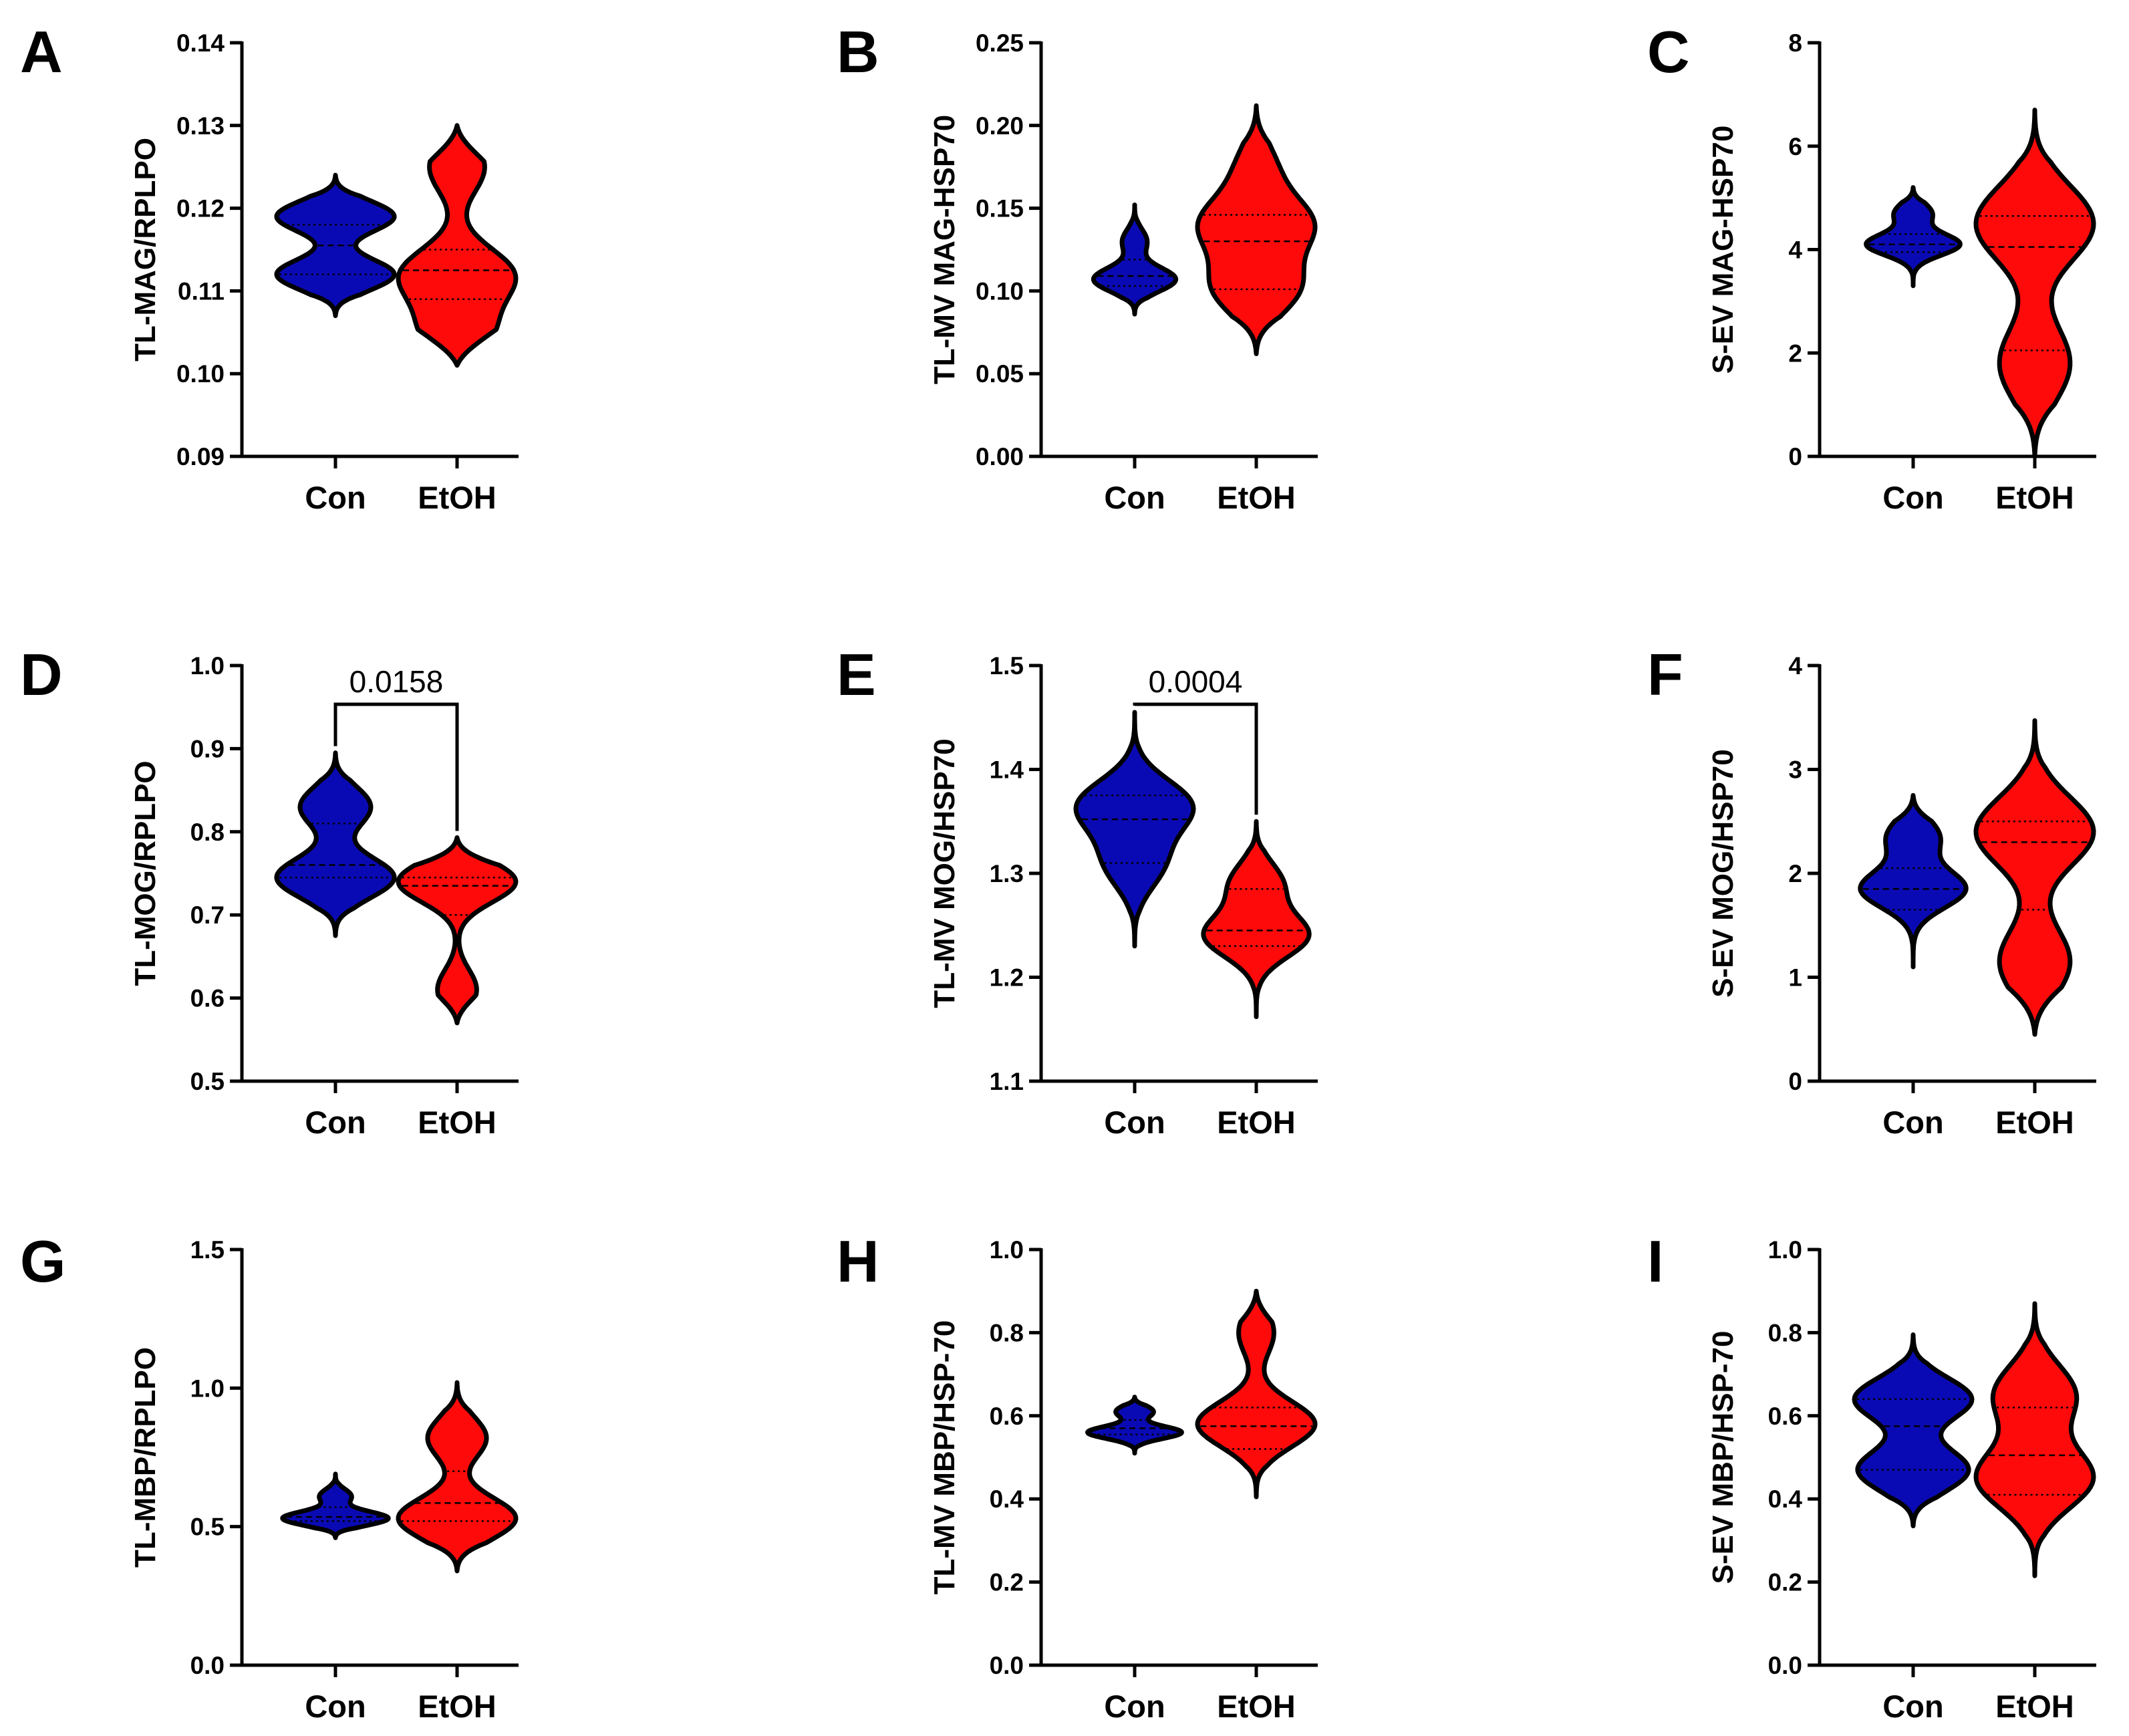 This screenshot has width=2129, height=1736. Describe the element at coordinates (1795, 250) in the screenshot. I see `y-tick-label: 4` at that location.